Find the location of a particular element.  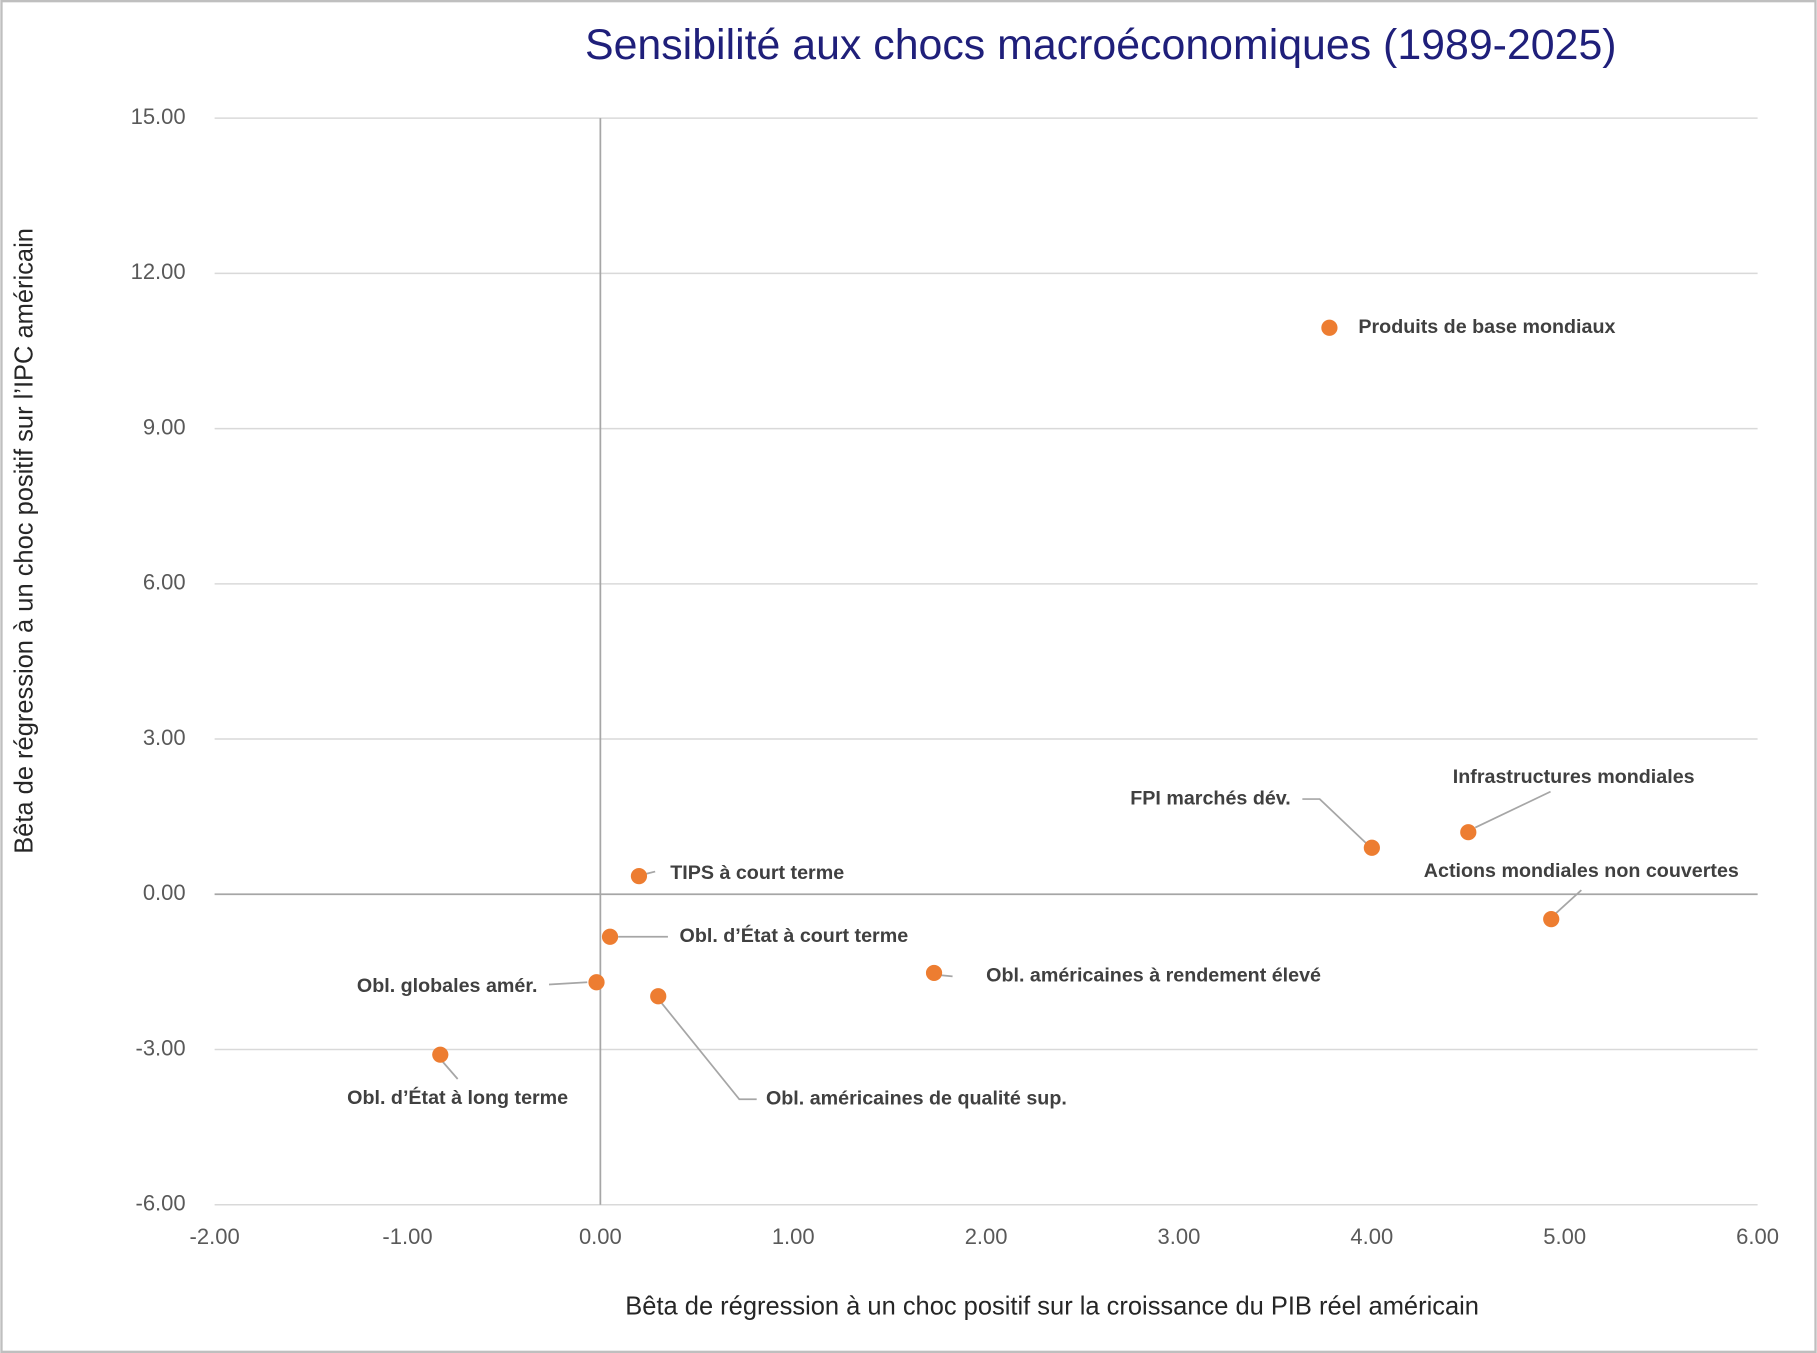

point-label: Actions mondiales non couvertes is located at coordinates (1581, 871).